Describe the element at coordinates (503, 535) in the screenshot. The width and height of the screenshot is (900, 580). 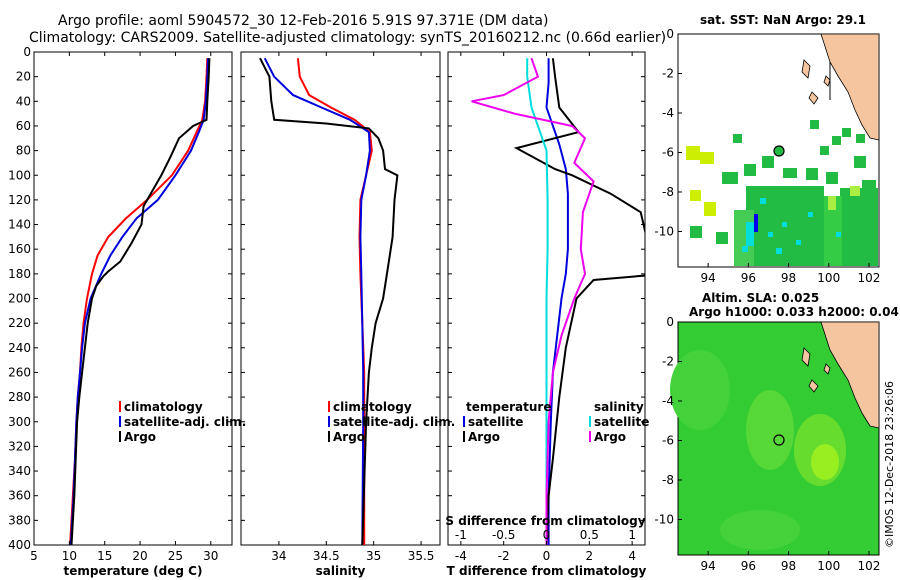
I see `top-x-tick-label: -0.5` at that location.